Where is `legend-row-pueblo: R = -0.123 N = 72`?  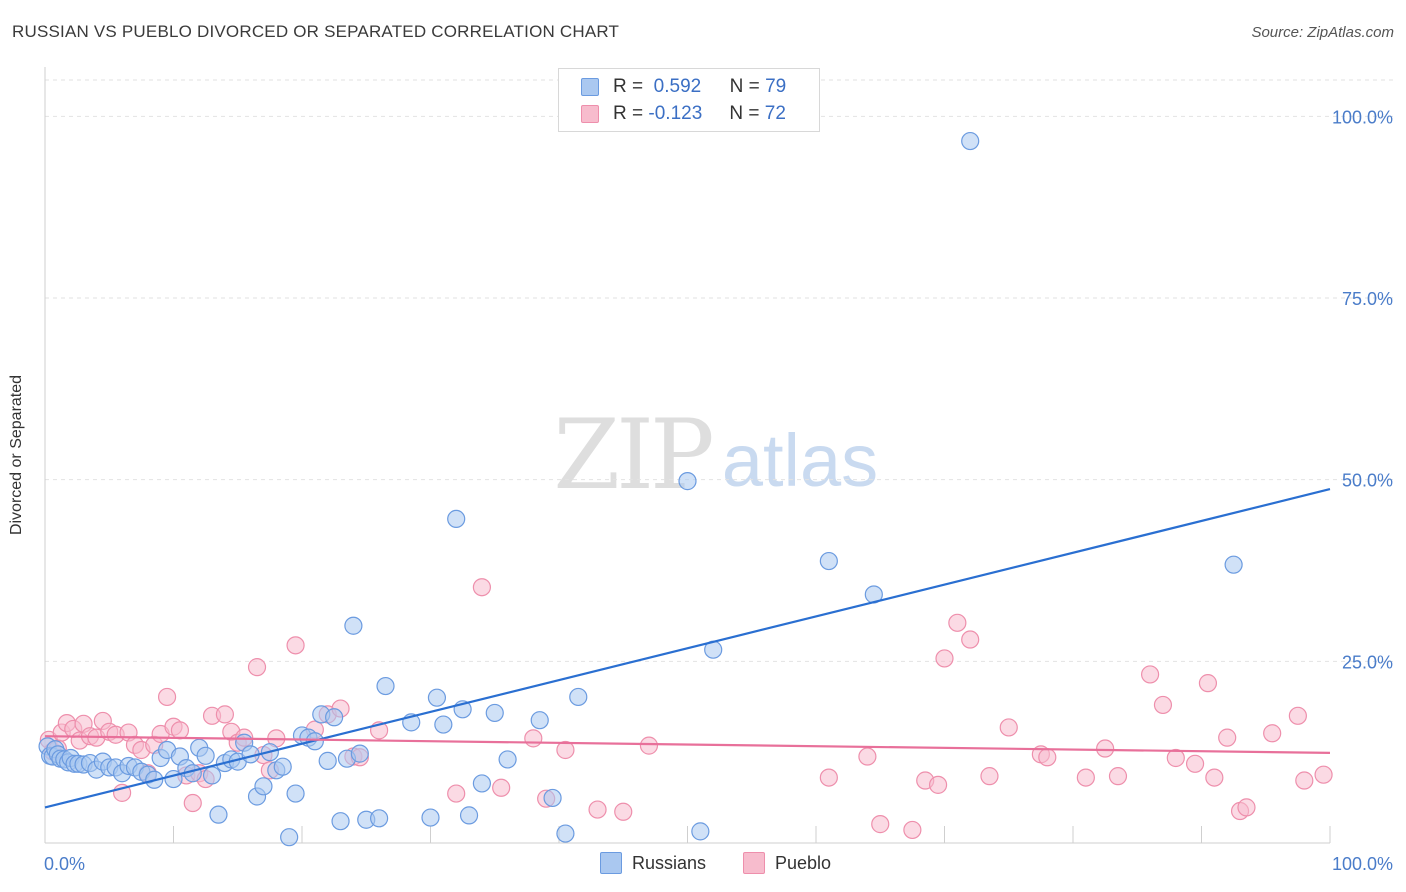
legend-row-pueblo: R = -0.123 N = 72 is located at coordinates (683, 114).